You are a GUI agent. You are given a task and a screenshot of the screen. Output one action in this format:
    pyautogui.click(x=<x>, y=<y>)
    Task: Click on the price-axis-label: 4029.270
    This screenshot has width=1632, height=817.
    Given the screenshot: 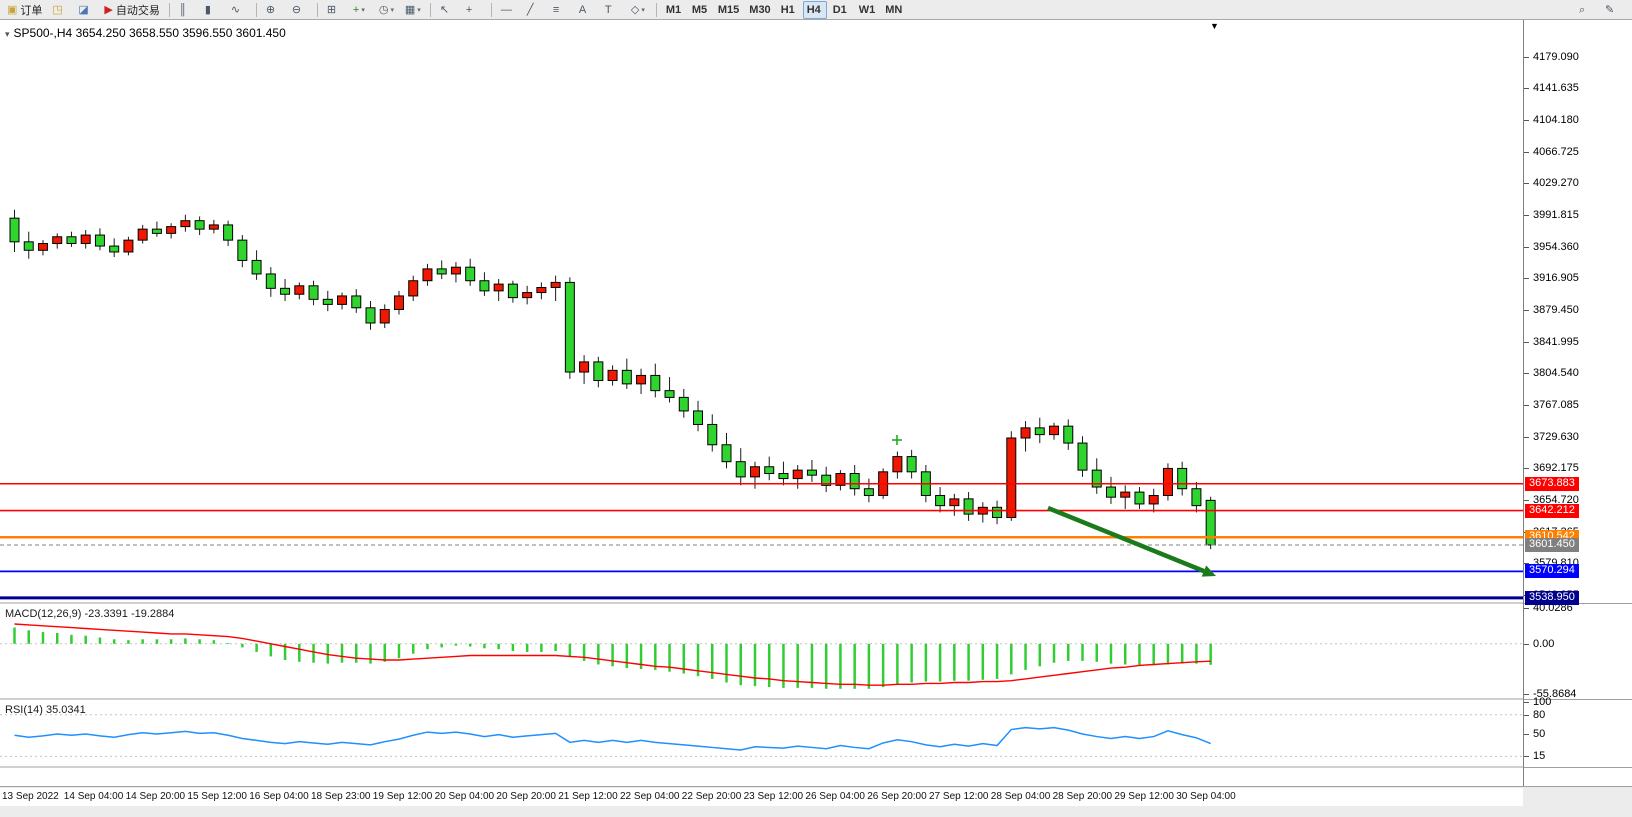 What is the action you would take?
    pyautogui.click(x=1578, y=183)
    